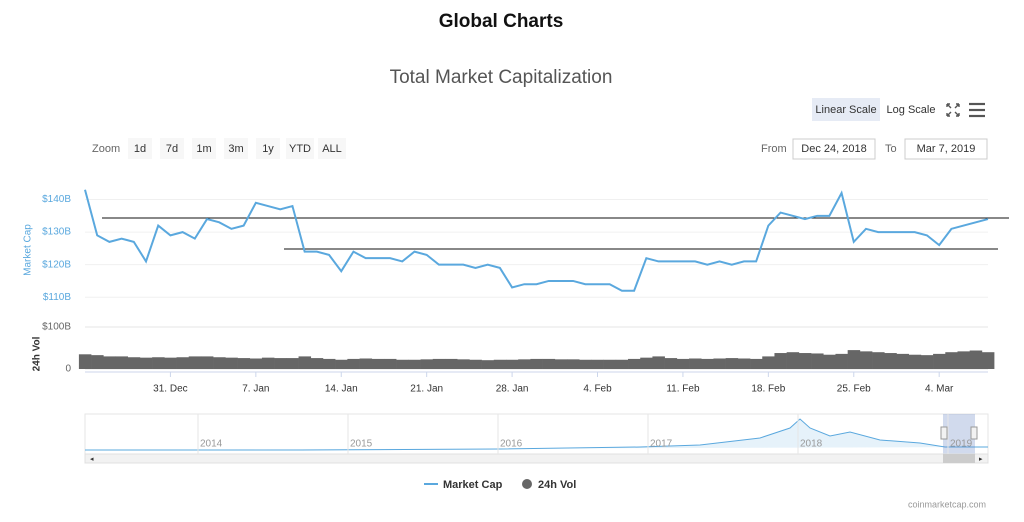 This screenshot has height=522, width=1024. I want to click on chart-title: Total Market Capitalization, so click(501, 77).